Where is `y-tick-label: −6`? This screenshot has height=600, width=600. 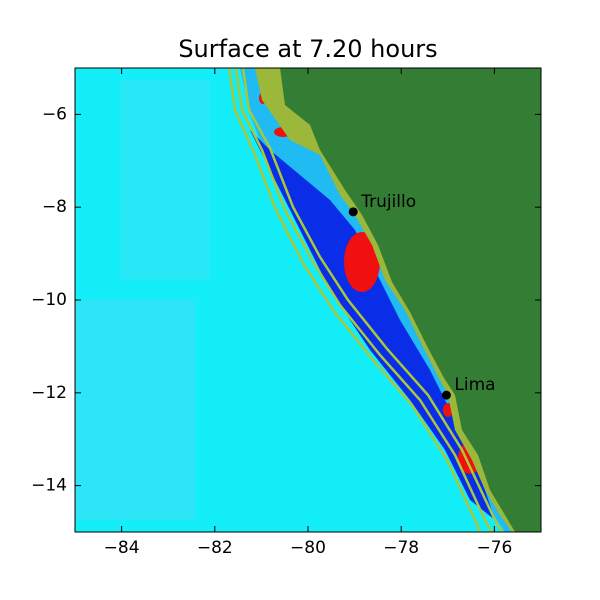 y-tick-label: −6 is located at coordinates (54, 114).